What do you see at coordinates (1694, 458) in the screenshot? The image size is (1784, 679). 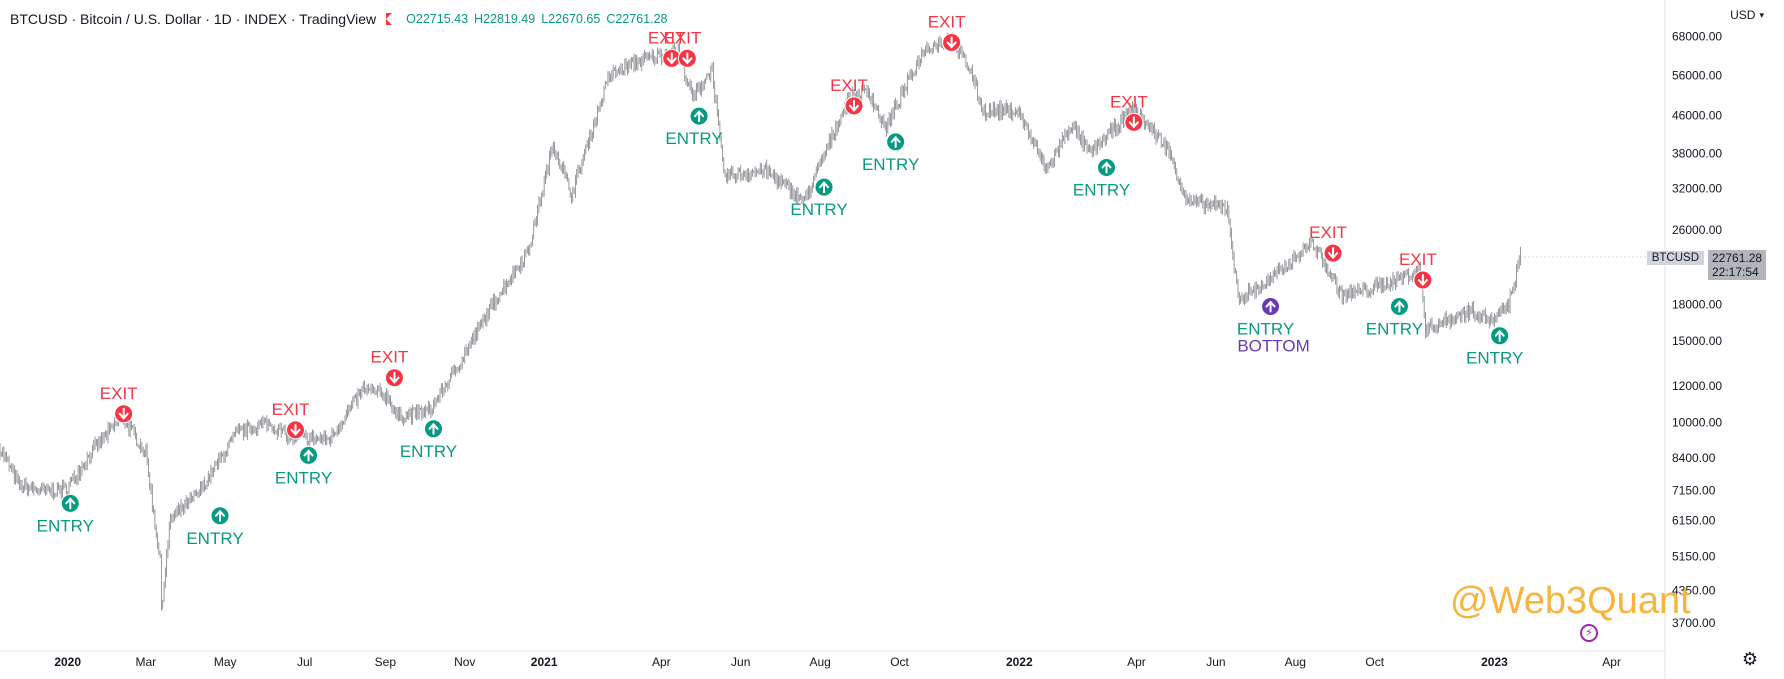 I see `y-tick-label: 8400.00` at bounding box center [1694, 458].